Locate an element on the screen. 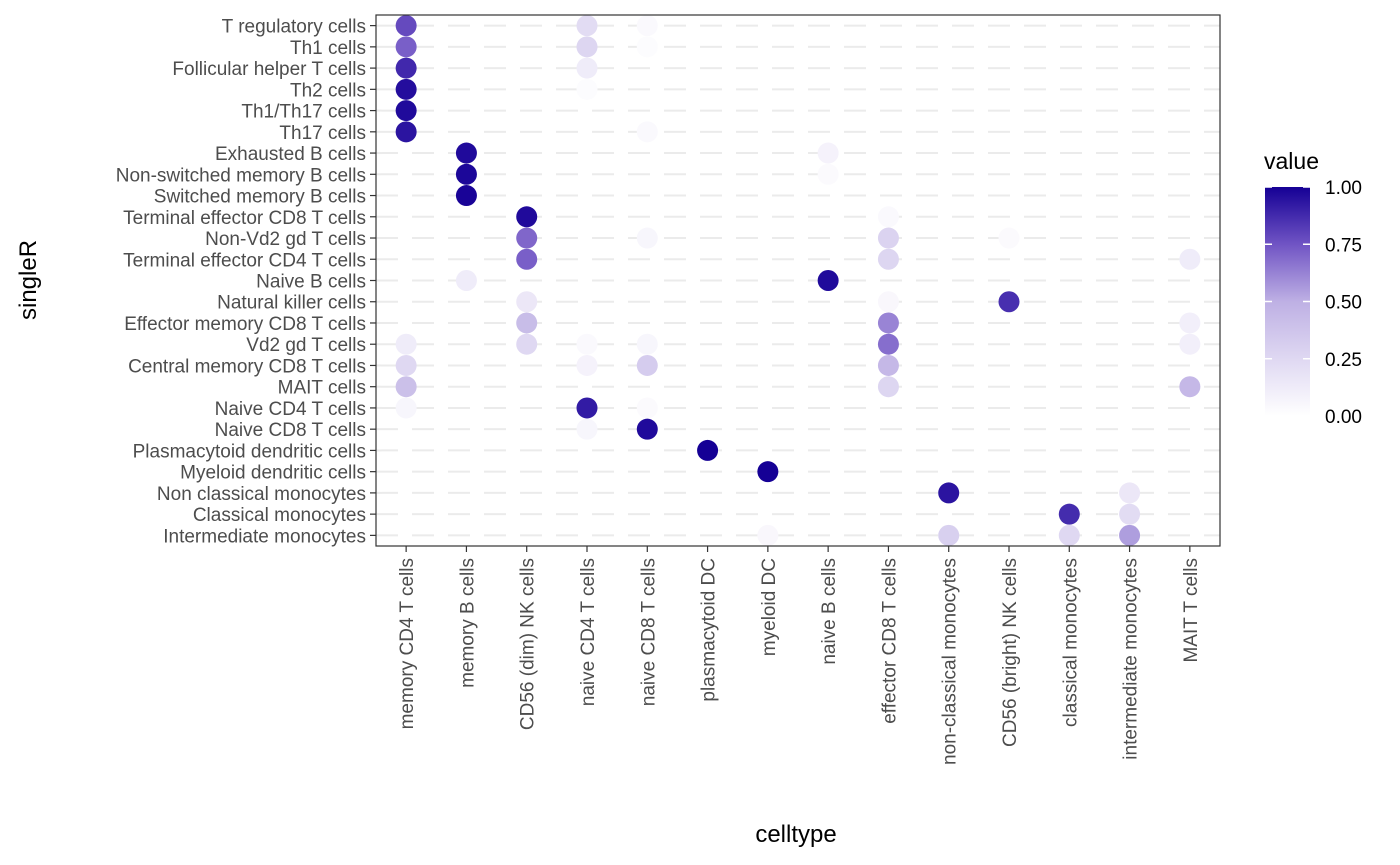 The height and width of the screenshot is (865, 1400). y-tick-label: MAIT cells is located at coordinates (322, 388).